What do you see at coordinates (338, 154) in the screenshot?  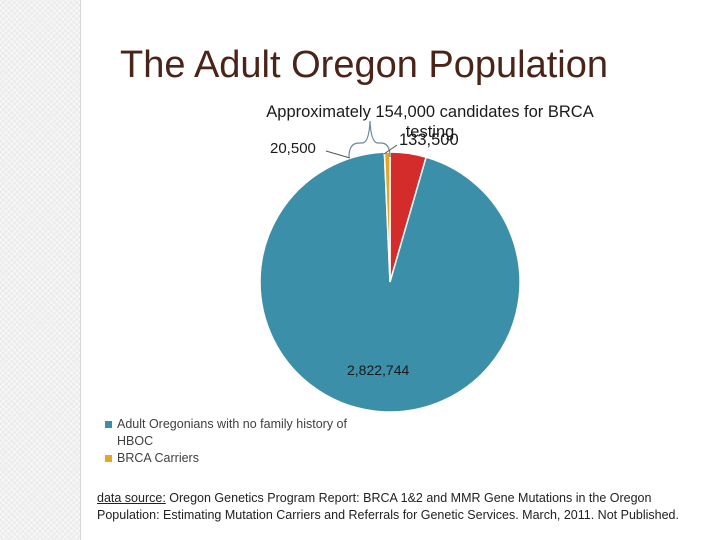 I see `leader-line-carriers` at bounding box center [338, 154].